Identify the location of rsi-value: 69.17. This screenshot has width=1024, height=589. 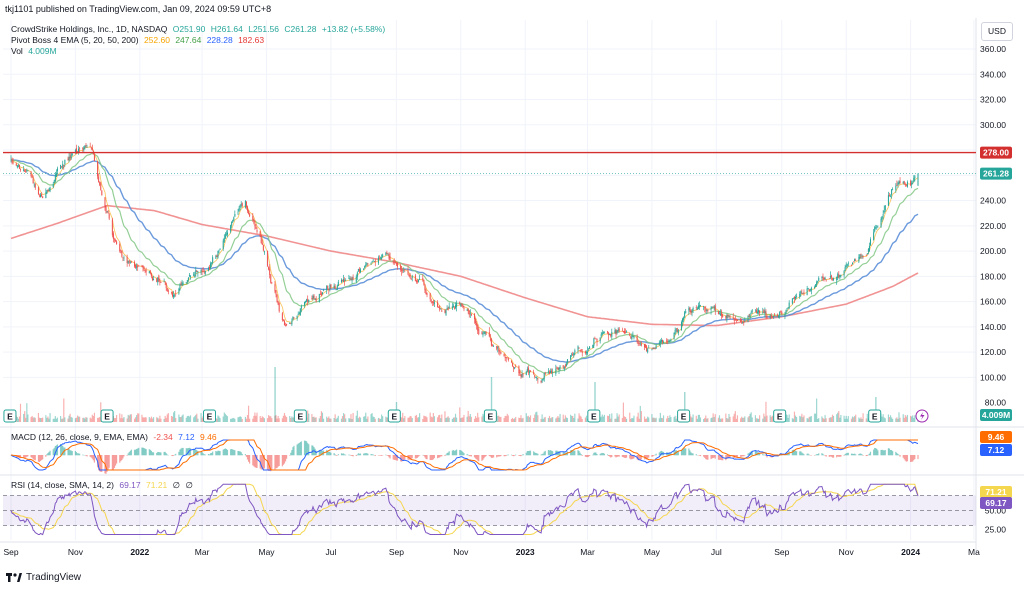
(130, 485).